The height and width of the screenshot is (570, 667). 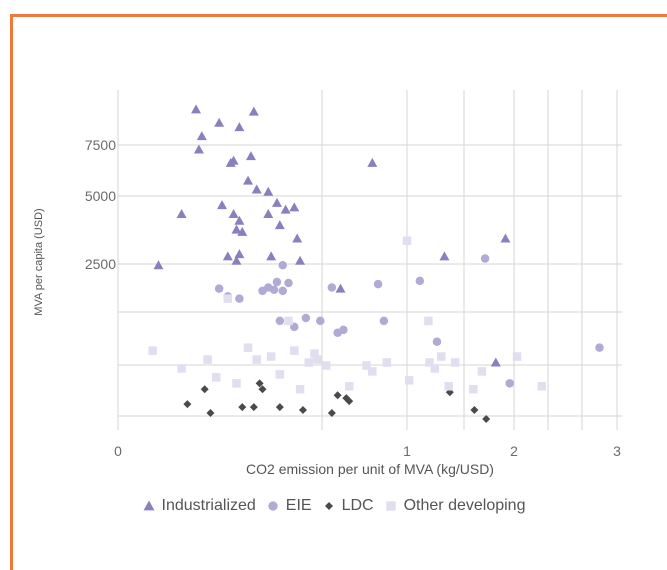 What do you see at coordinates (100, 145) in the screenshot?
I see `y-tick-label: 7500` at bounding box center [100, 145].